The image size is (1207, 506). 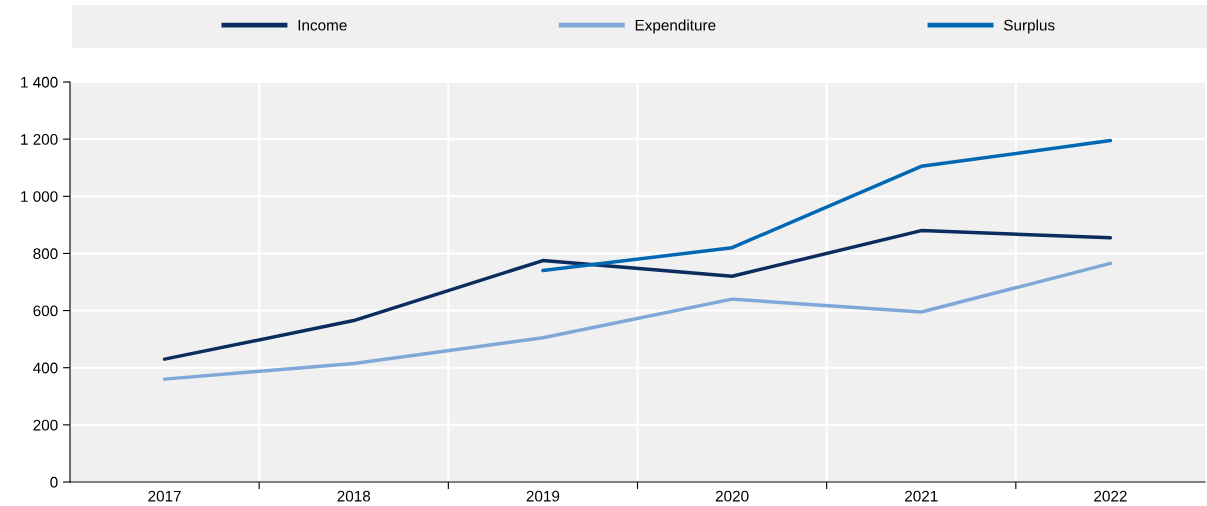 I want to click on y-tick-label: 0, so click(x=54, y=482).